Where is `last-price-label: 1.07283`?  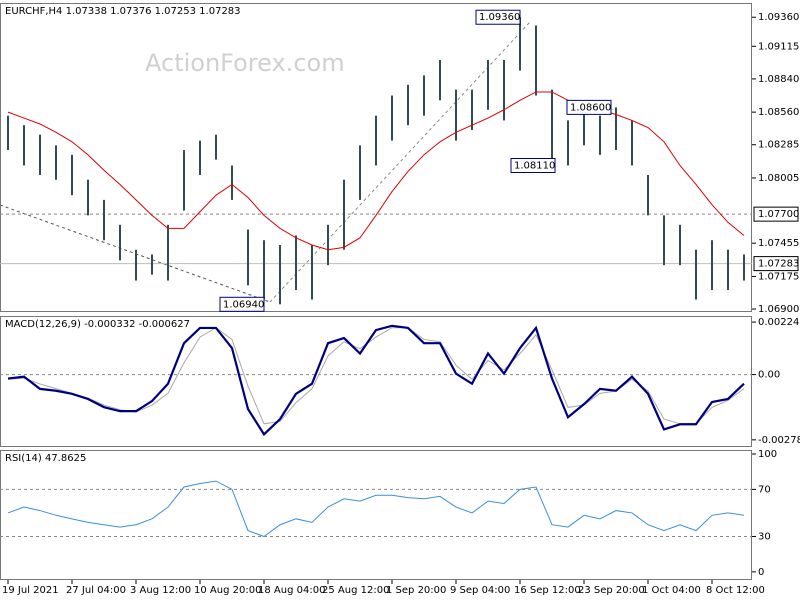
last-price-label: 1.07283 is located at coordinates (778, 264).